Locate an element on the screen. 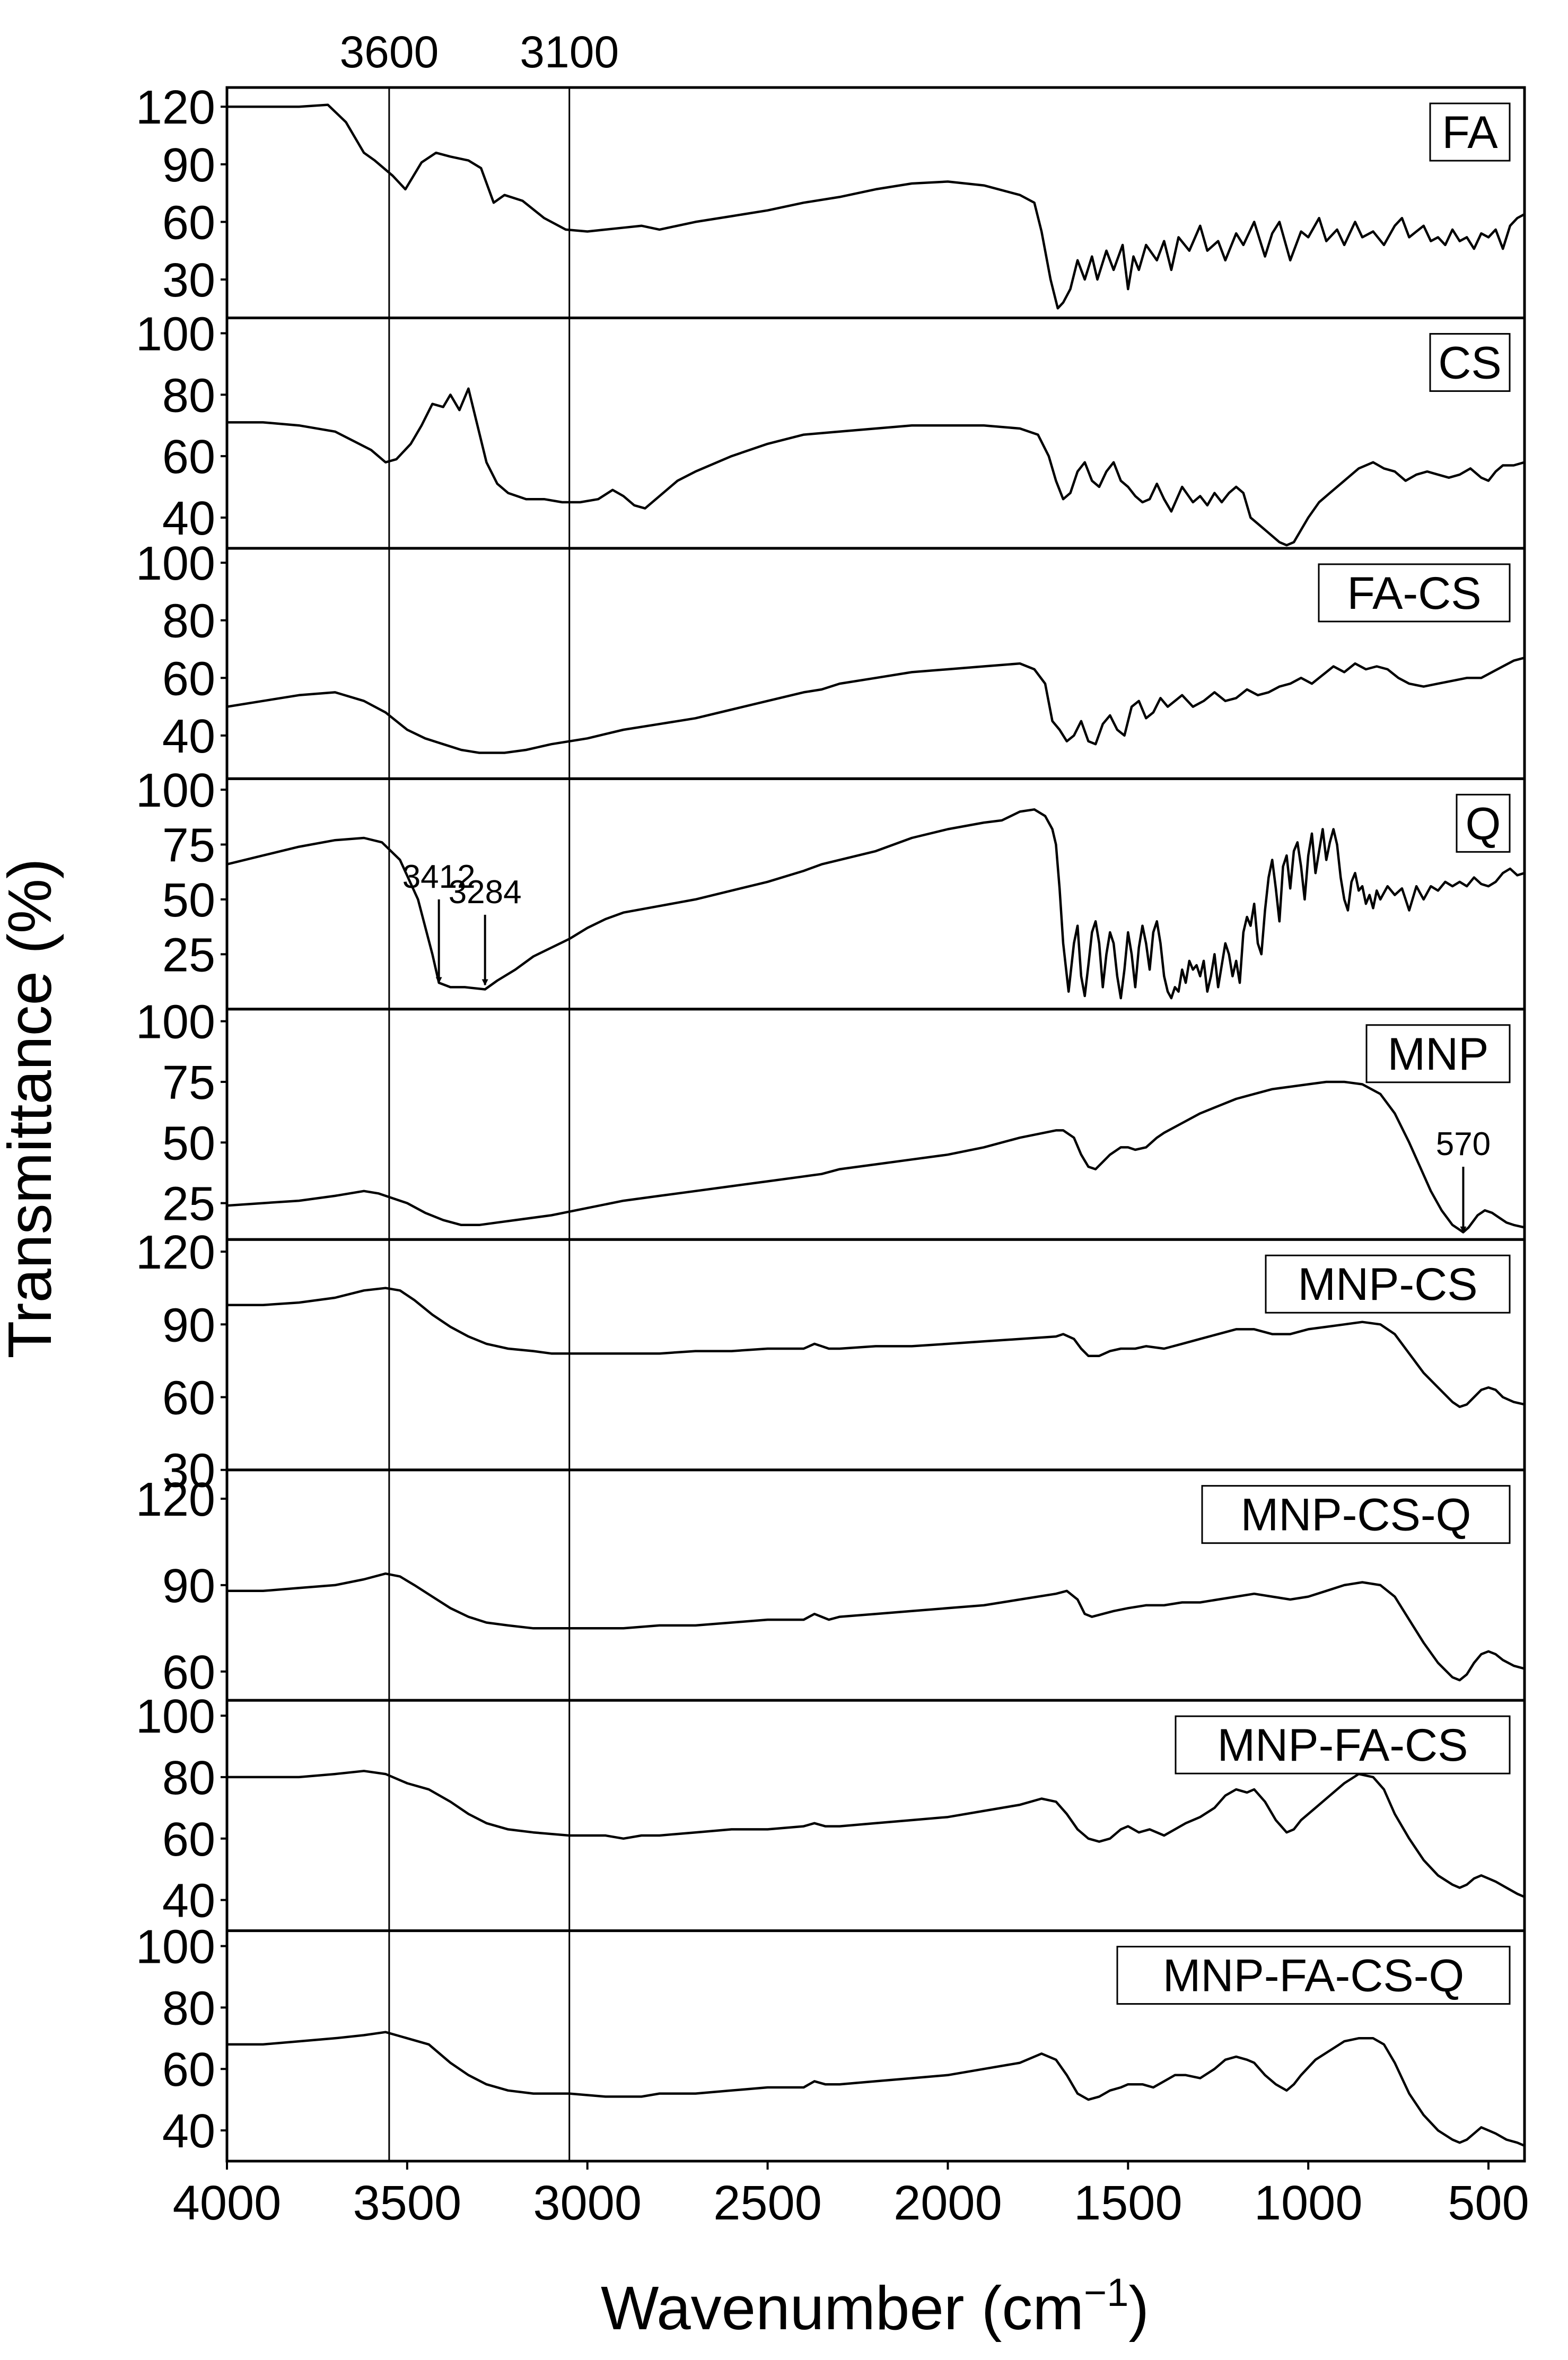 This screenshot has width=1568, height=2360. panel-mnp-fa-cs-q: 40 60 80 100 MNP-FA-CS-Q is located at coordinates (831, 2042).